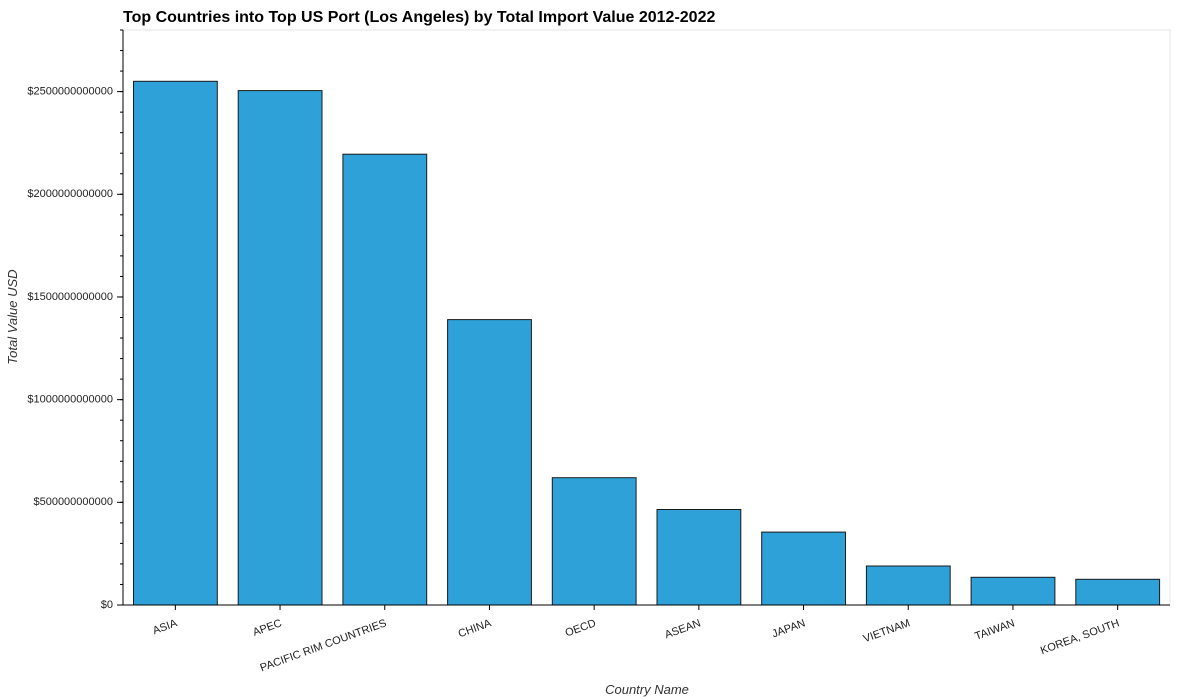  What do you see at coordinates (699, 557) in the screenshot?
I see `bar-asean` at bounding box center [699, 557].